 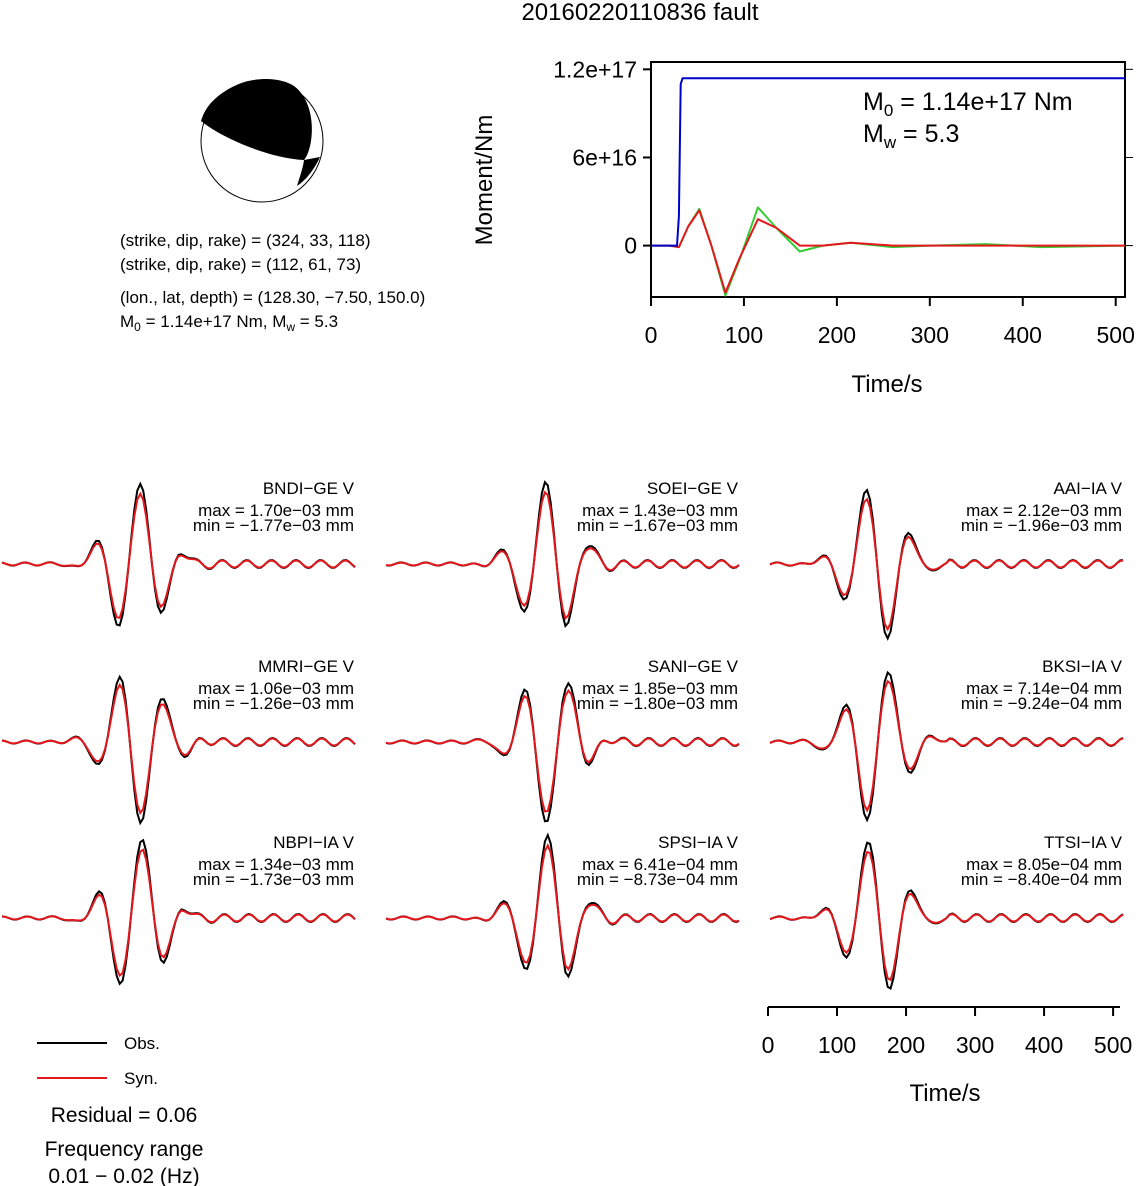 What do you see at coordinates (141, 1078) in the screenshot?
I see `legend-syn-label: Syn.` at bounding box center [141, 1078].